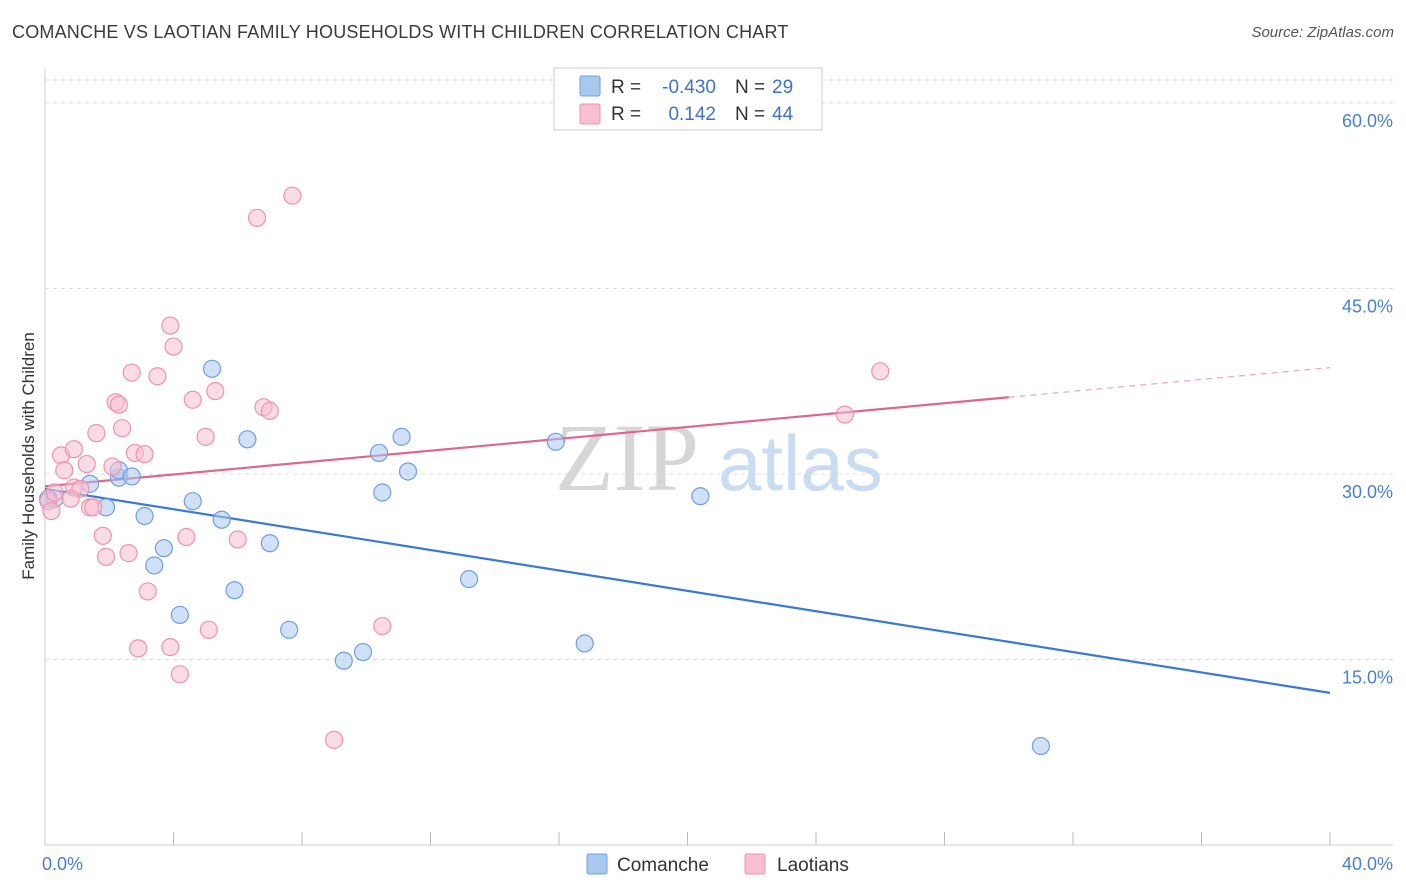 The width and height of the screenshot is (1406, 892). I want to click on legend-comanche-swatch, so click(597, 864).